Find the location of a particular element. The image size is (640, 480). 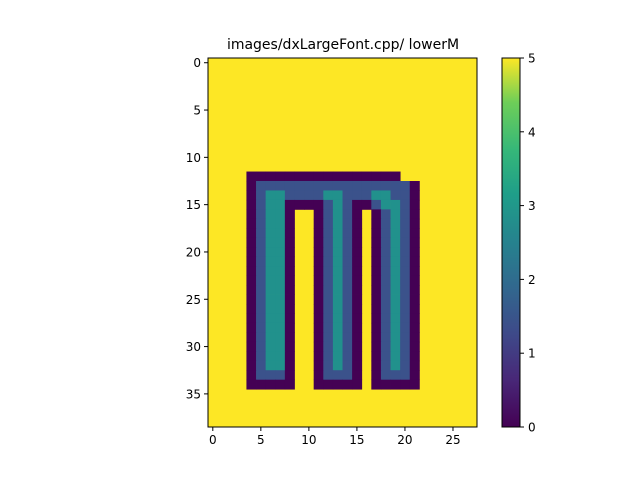

y-tick-label: 35 is located at coordinates (193, 394).